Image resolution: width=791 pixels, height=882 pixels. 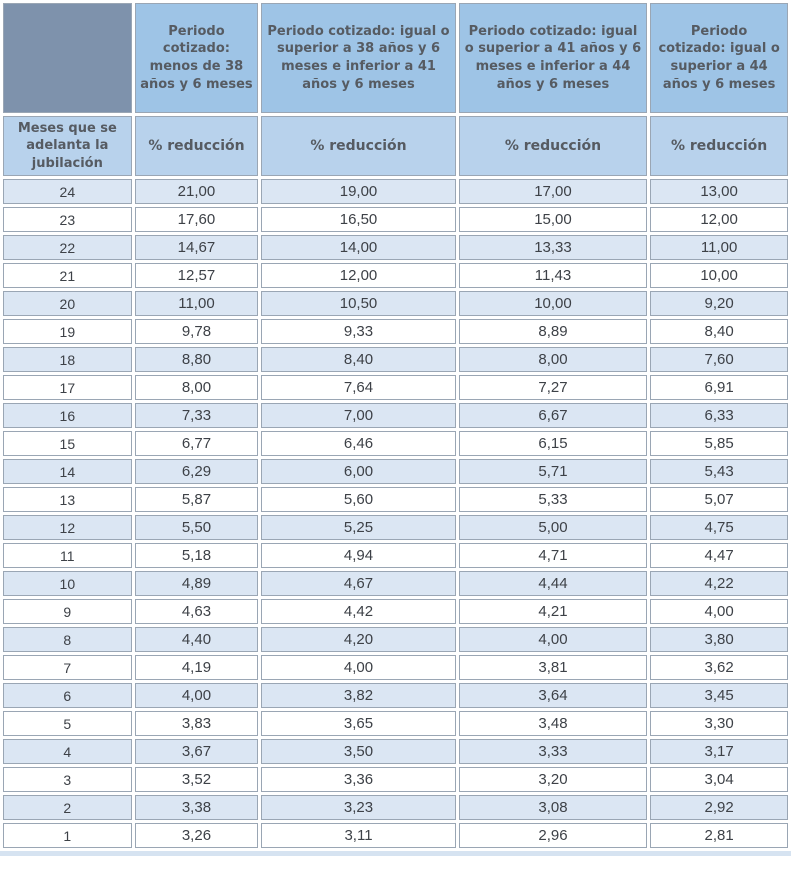 What do you see at coordinates (67, 555) in the screenshot?
I see `months-cell: 11` at bounding box center [67, 555].